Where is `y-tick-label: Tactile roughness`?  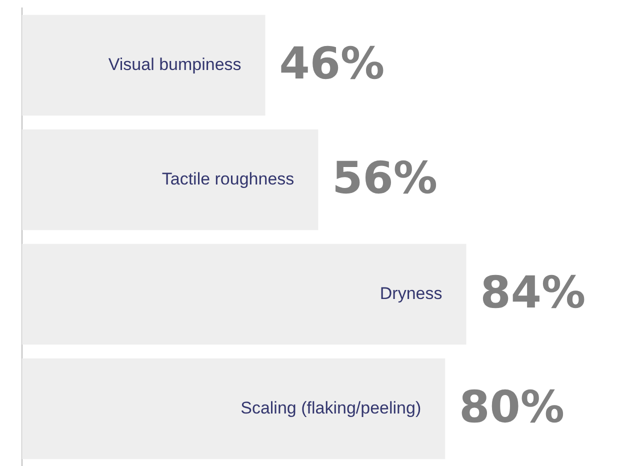 y-tick-label: Tactile roughness is located at coordinates (228, 178).